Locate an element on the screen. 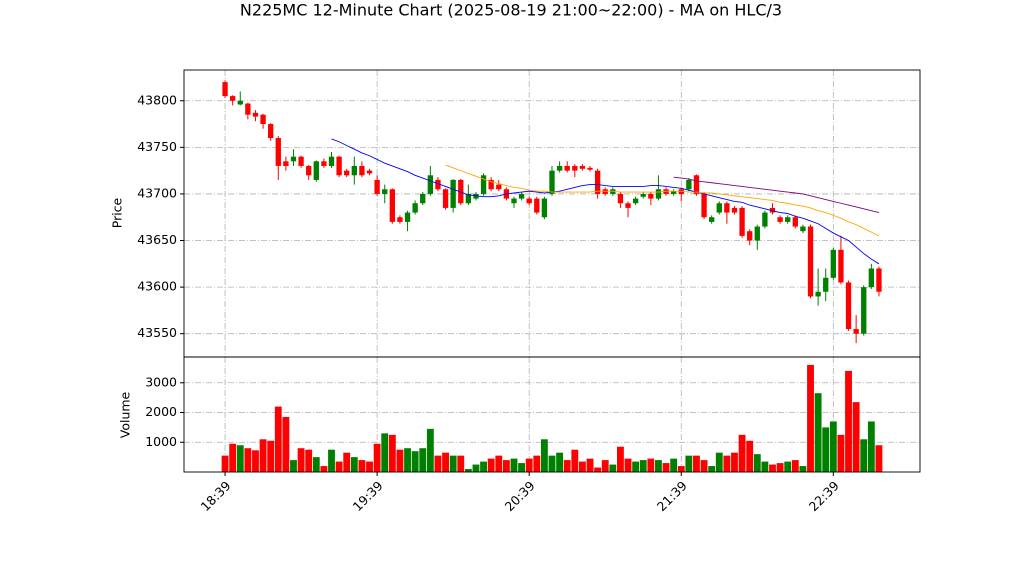 The height and width of the screenshot is (575, 1022). y-tick-label: 1000 is located at coordinates (161, 441).